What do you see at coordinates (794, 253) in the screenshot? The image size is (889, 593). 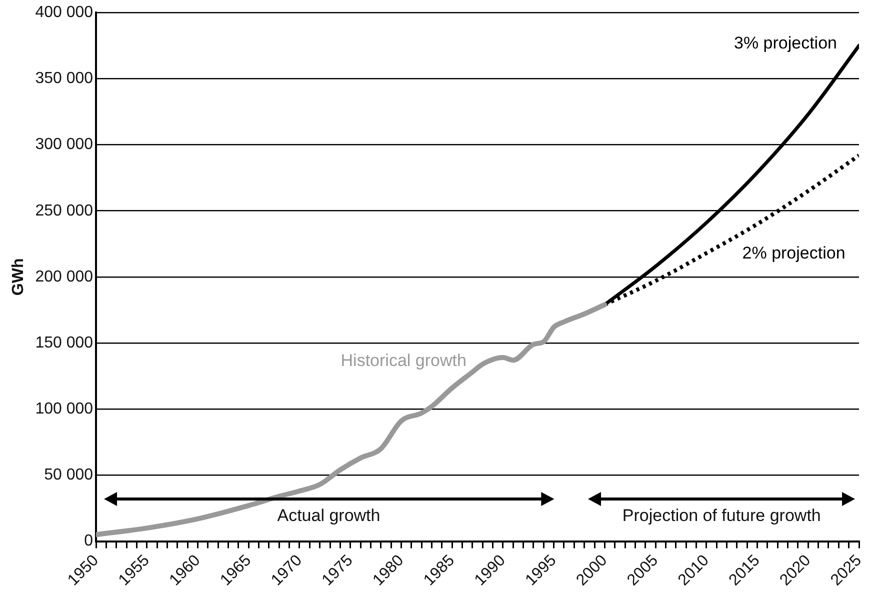 I see `series-label: 2% projection` at bounding box center [794, 253].